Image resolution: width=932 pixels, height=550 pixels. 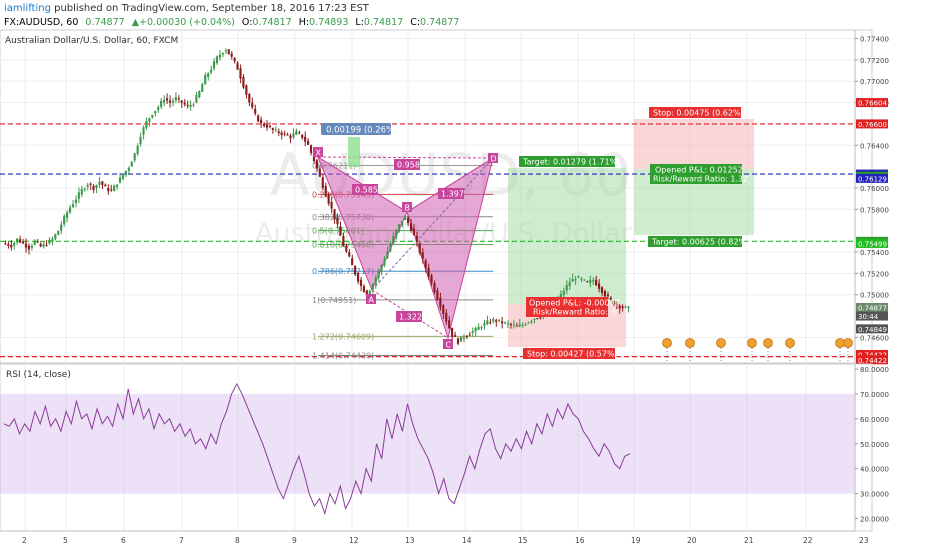 What do you see at coordinates (383, 22) in the screenshot?
I see `low-value: 0.74817` at bounding box center [383, 22].